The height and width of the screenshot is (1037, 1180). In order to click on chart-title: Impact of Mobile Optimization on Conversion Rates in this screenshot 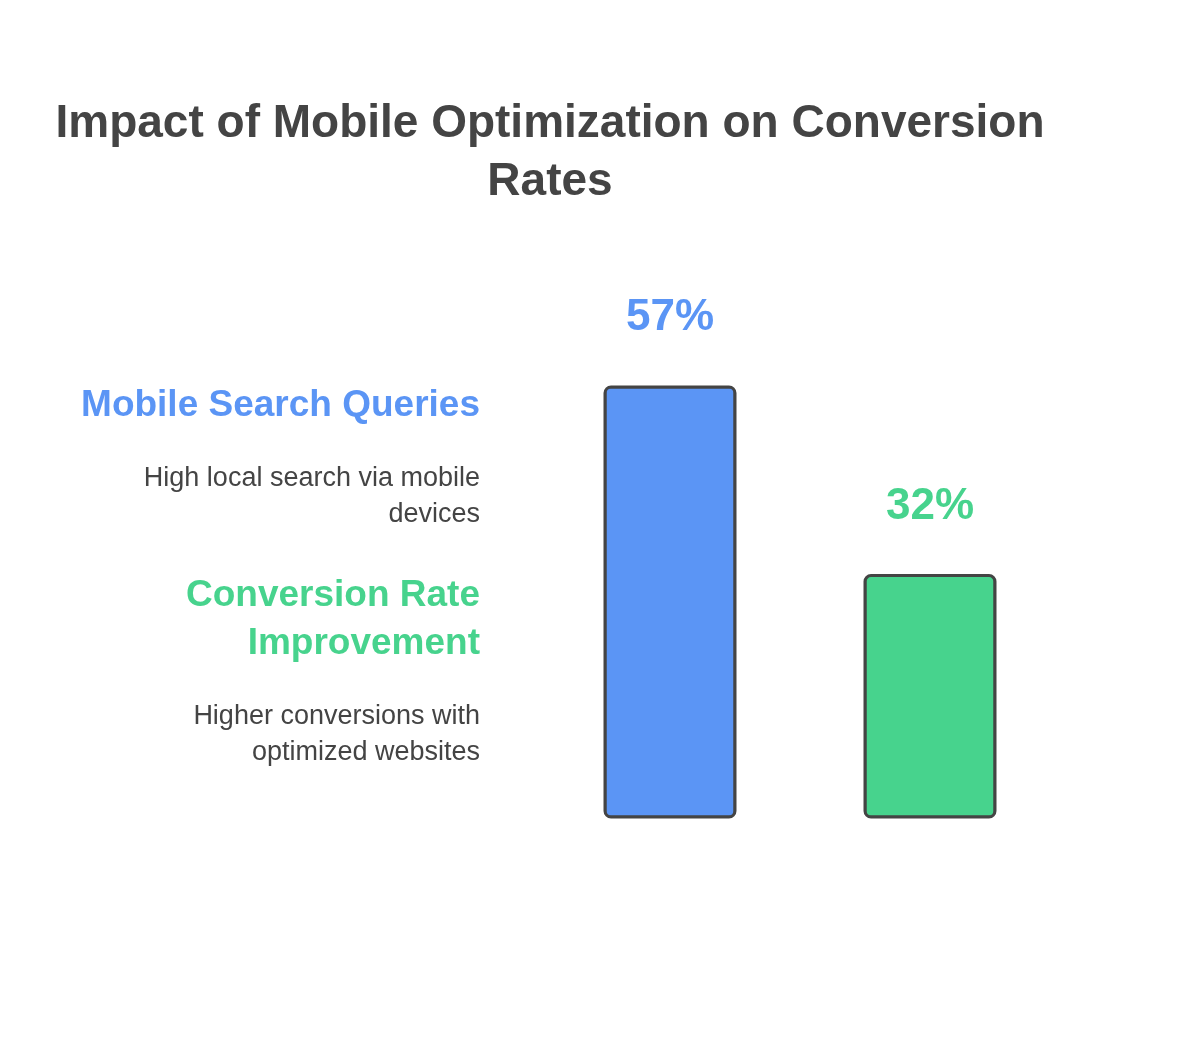, I will do `click(550, 150)`.